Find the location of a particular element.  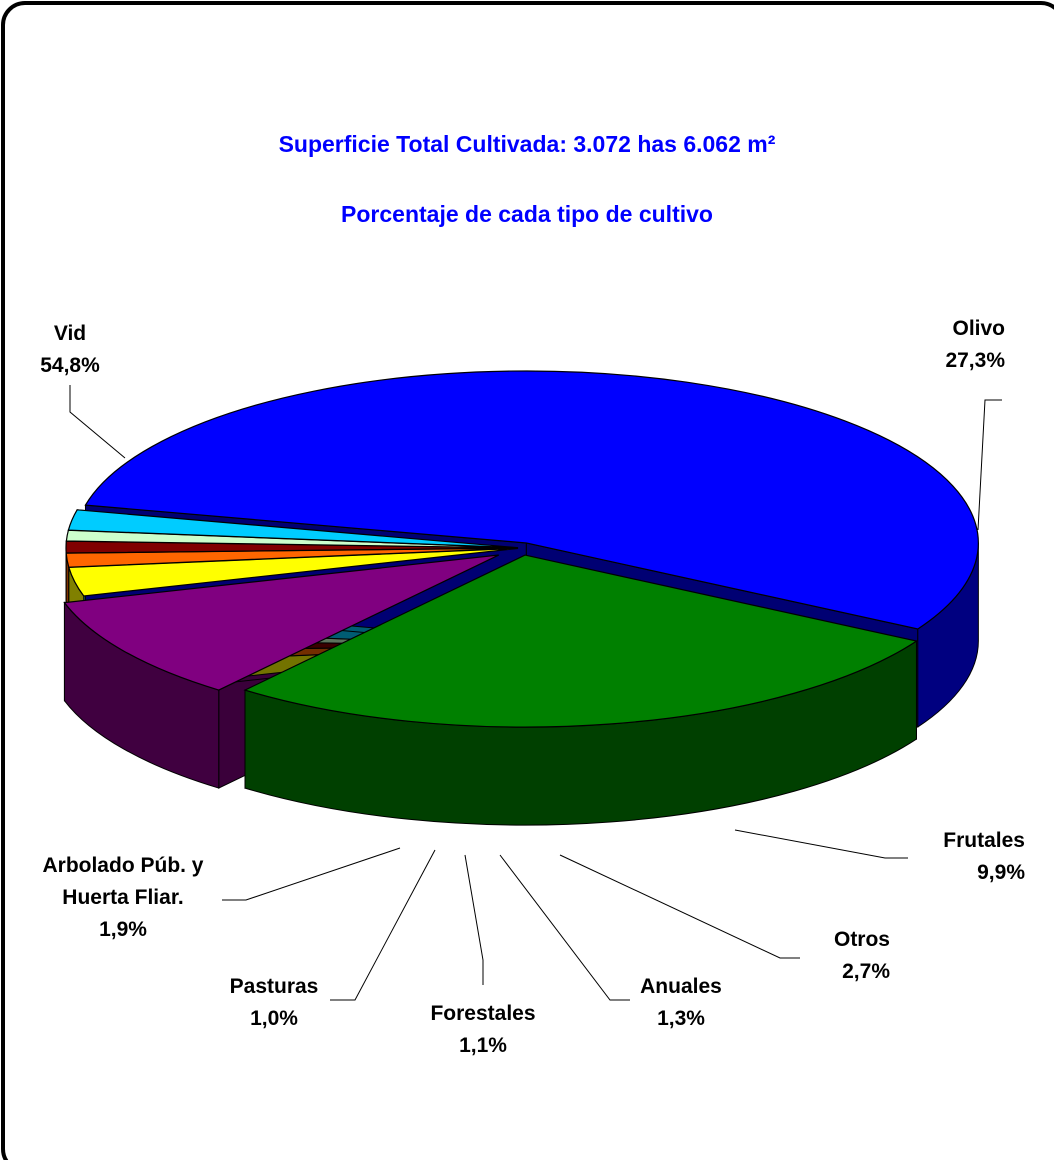

slice-category-label: Anuales is located at coordinates (681, 986).